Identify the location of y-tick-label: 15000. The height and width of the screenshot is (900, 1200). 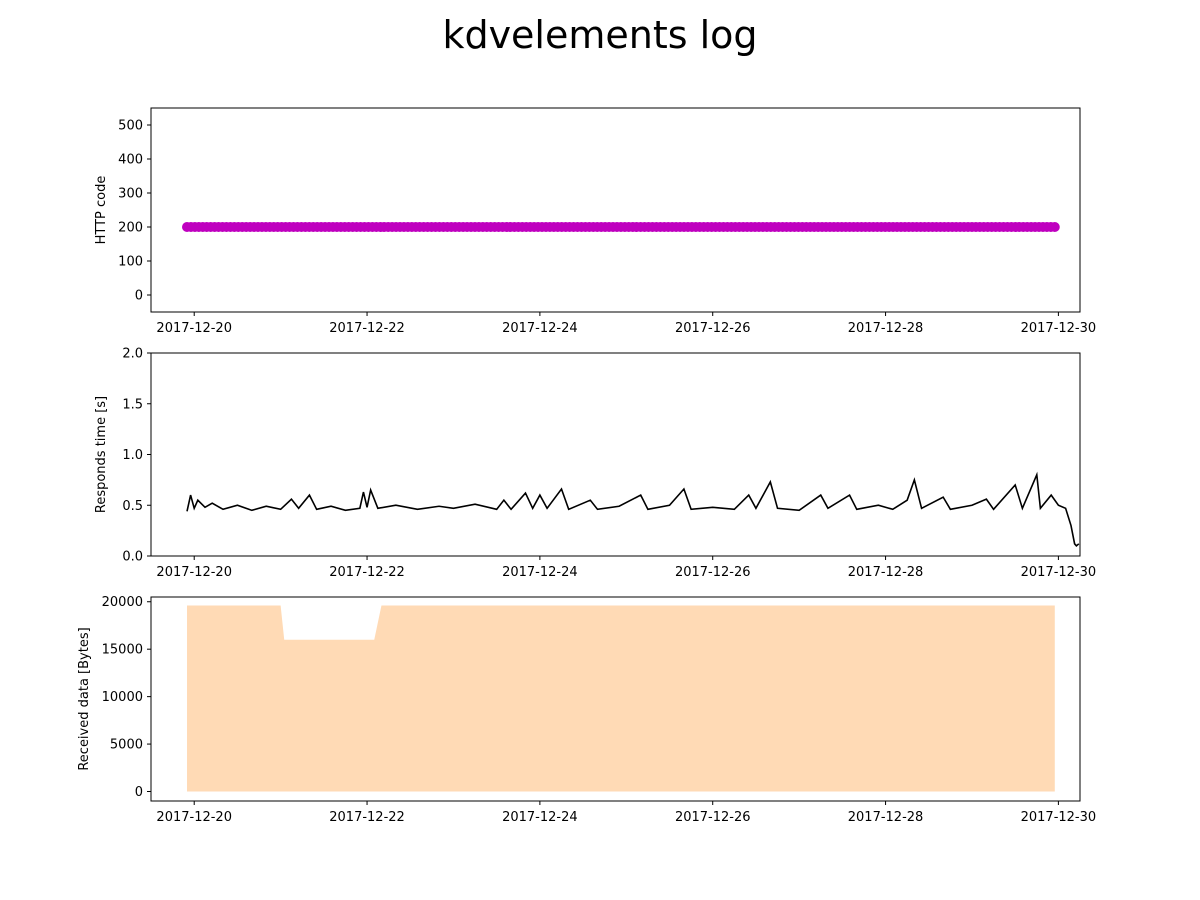
(122, 650).